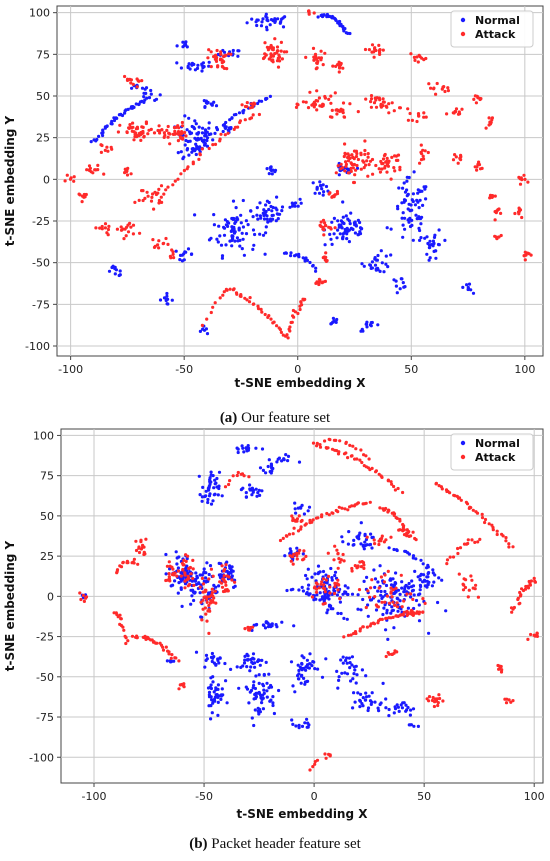  What do you see at coordinates (228, 418) in the screenshot?
I see `caption-a-letter: (a)` at bounding box center [228, 418].